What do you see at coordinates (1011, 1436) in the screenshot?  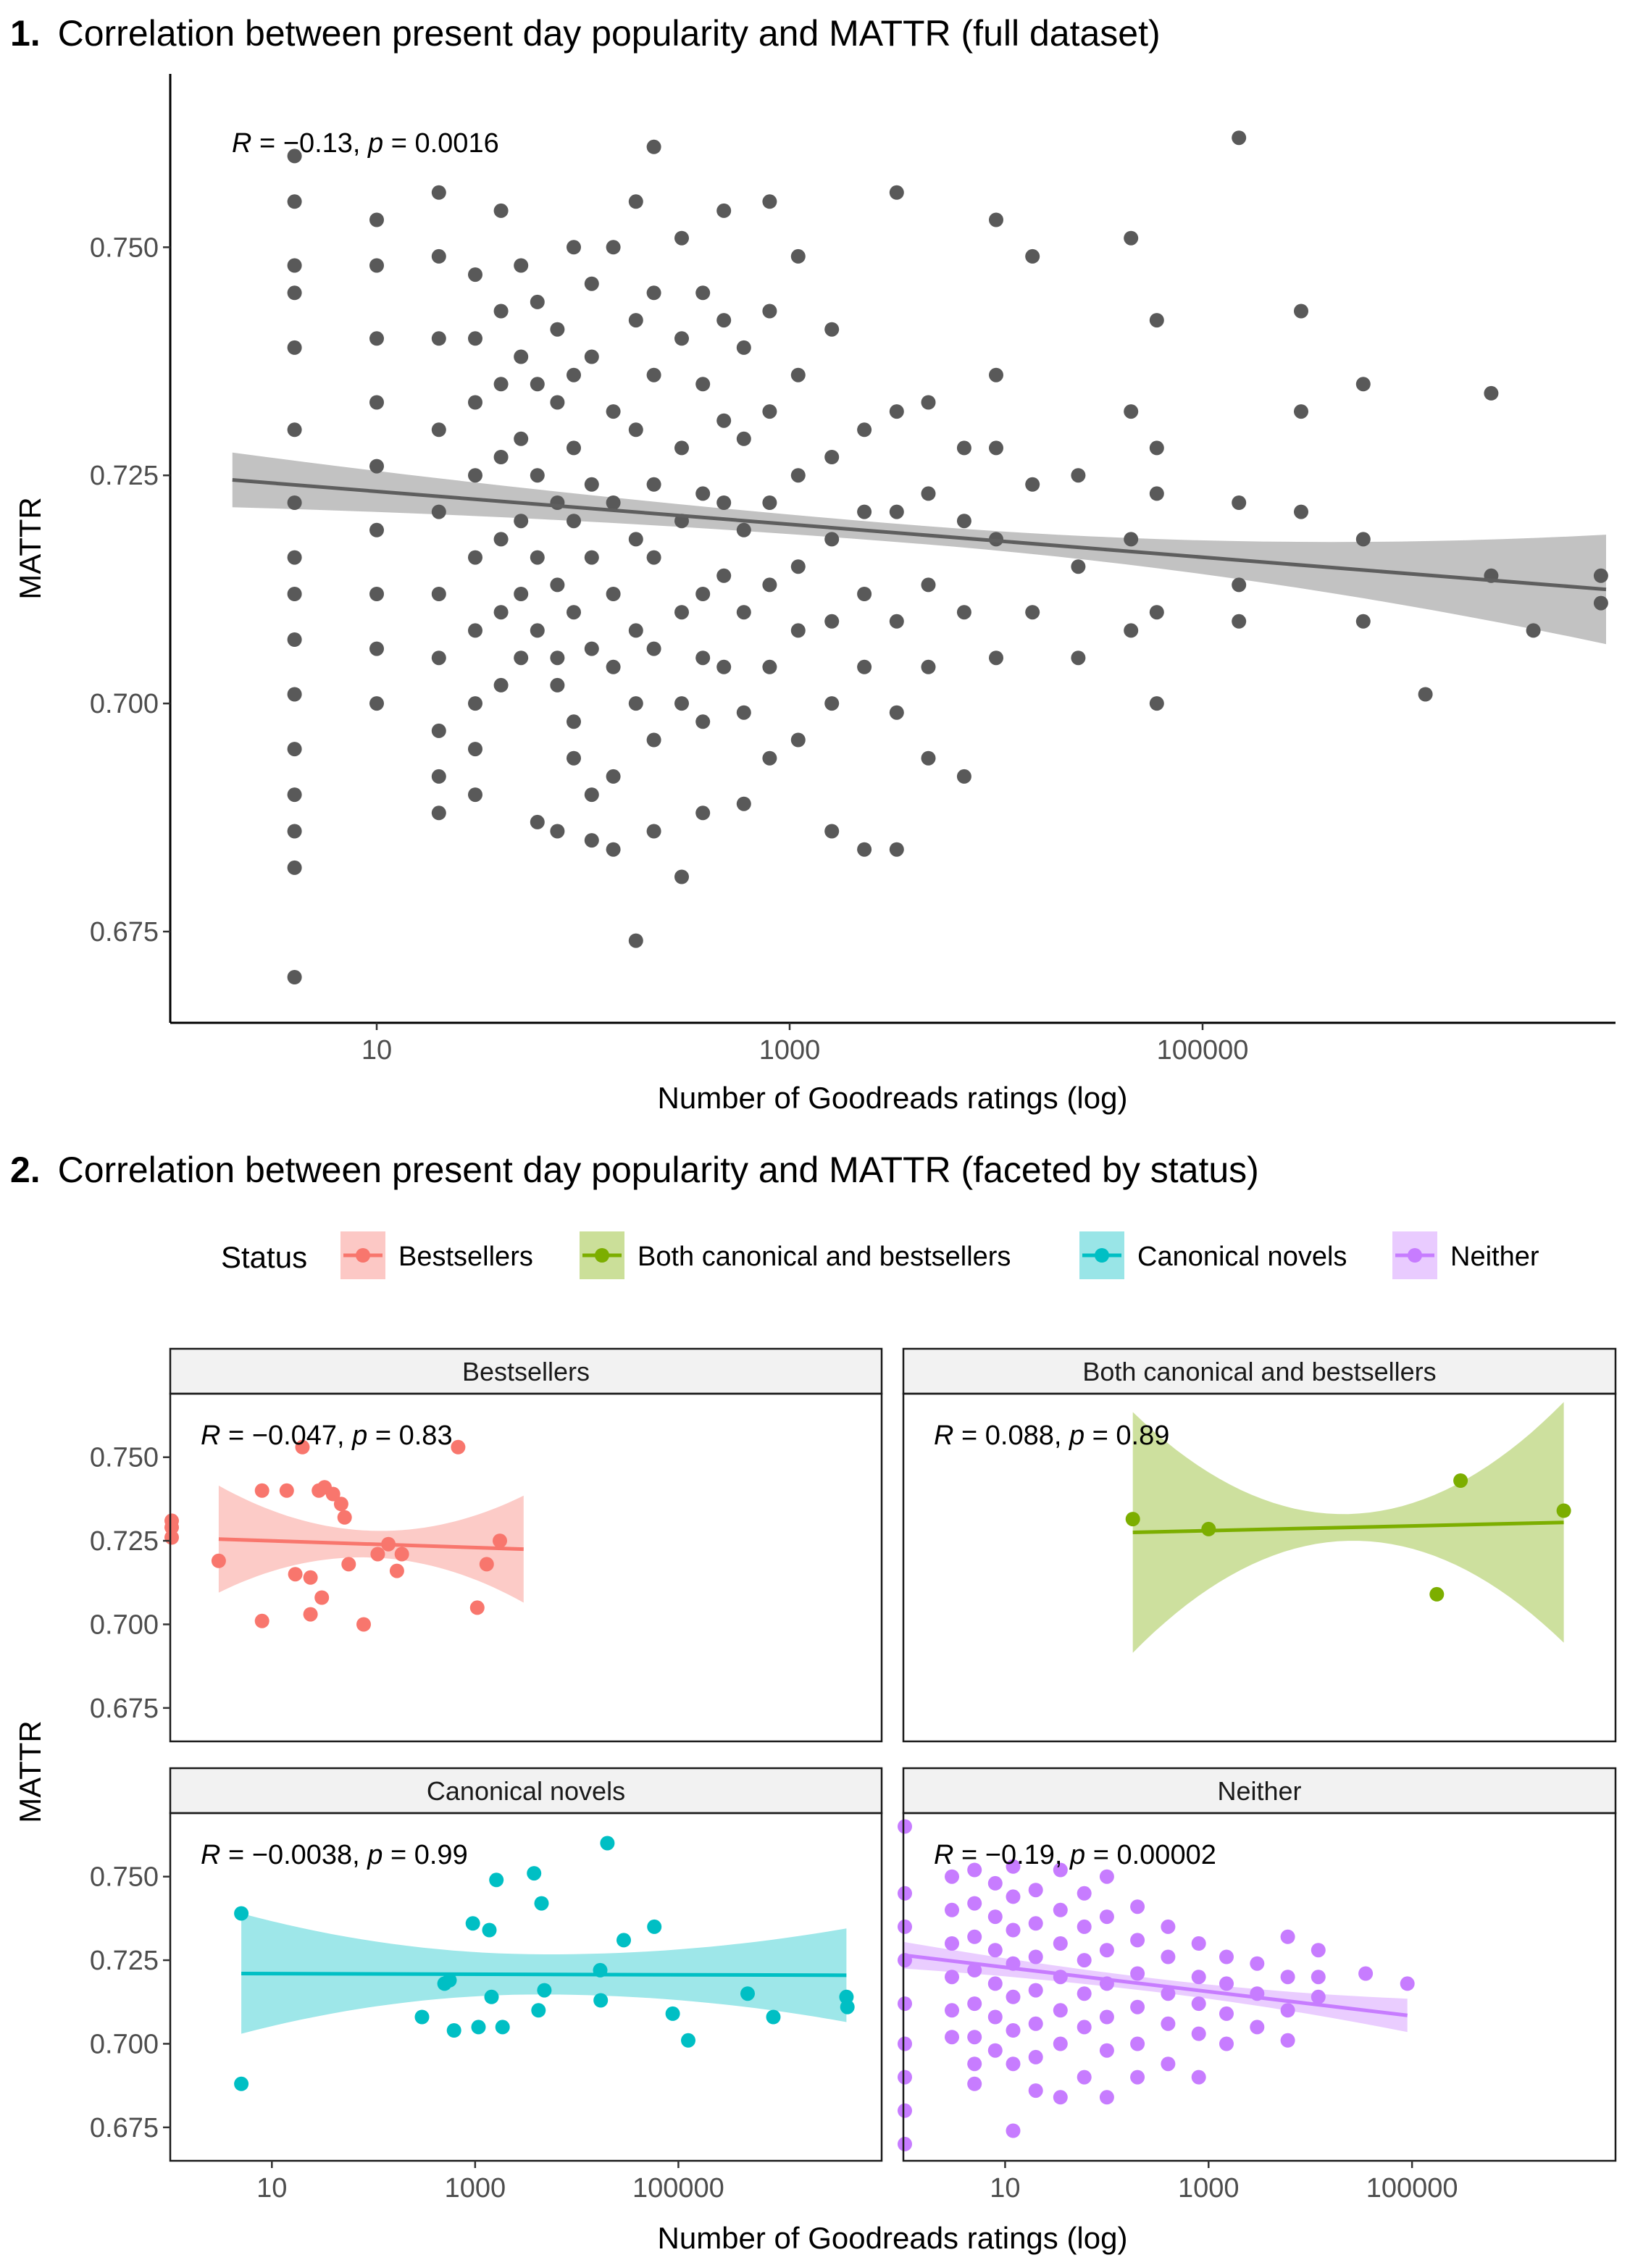 I see `annot-r-value: = 0.088,` at bounding box center [1011, 1436].